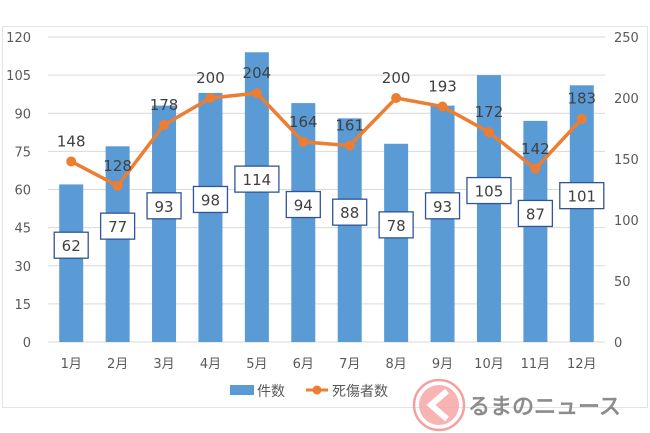  Describe the element at coordinates (626, 99) in the screenshot. I see `y-right-tick: 200` at that location.